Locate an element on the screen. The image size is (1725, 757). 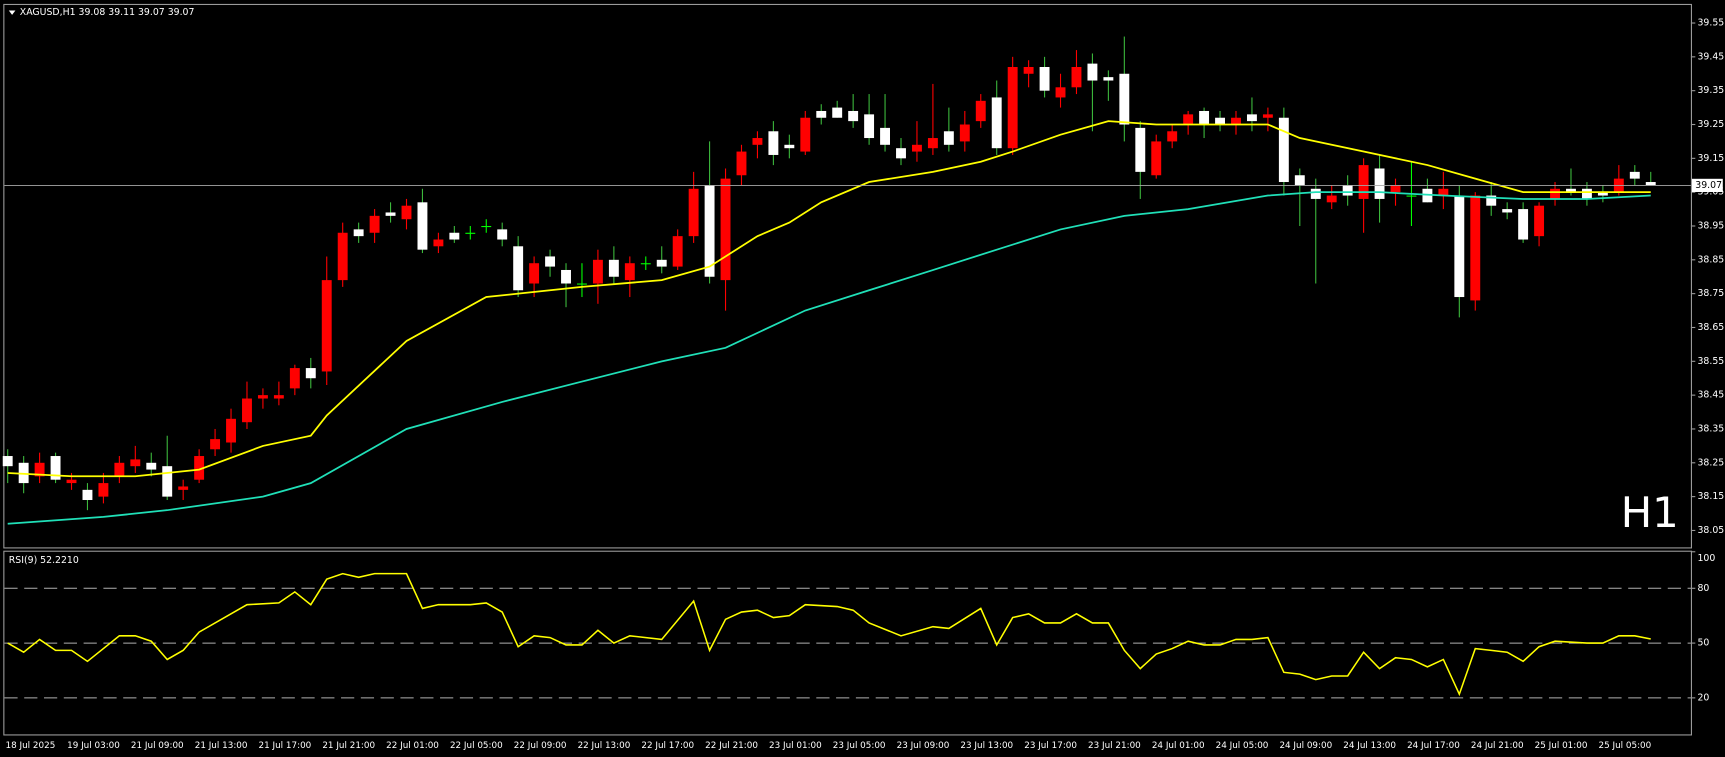
y-tick-label: 39.45 is located at coordinates (1710, 56).